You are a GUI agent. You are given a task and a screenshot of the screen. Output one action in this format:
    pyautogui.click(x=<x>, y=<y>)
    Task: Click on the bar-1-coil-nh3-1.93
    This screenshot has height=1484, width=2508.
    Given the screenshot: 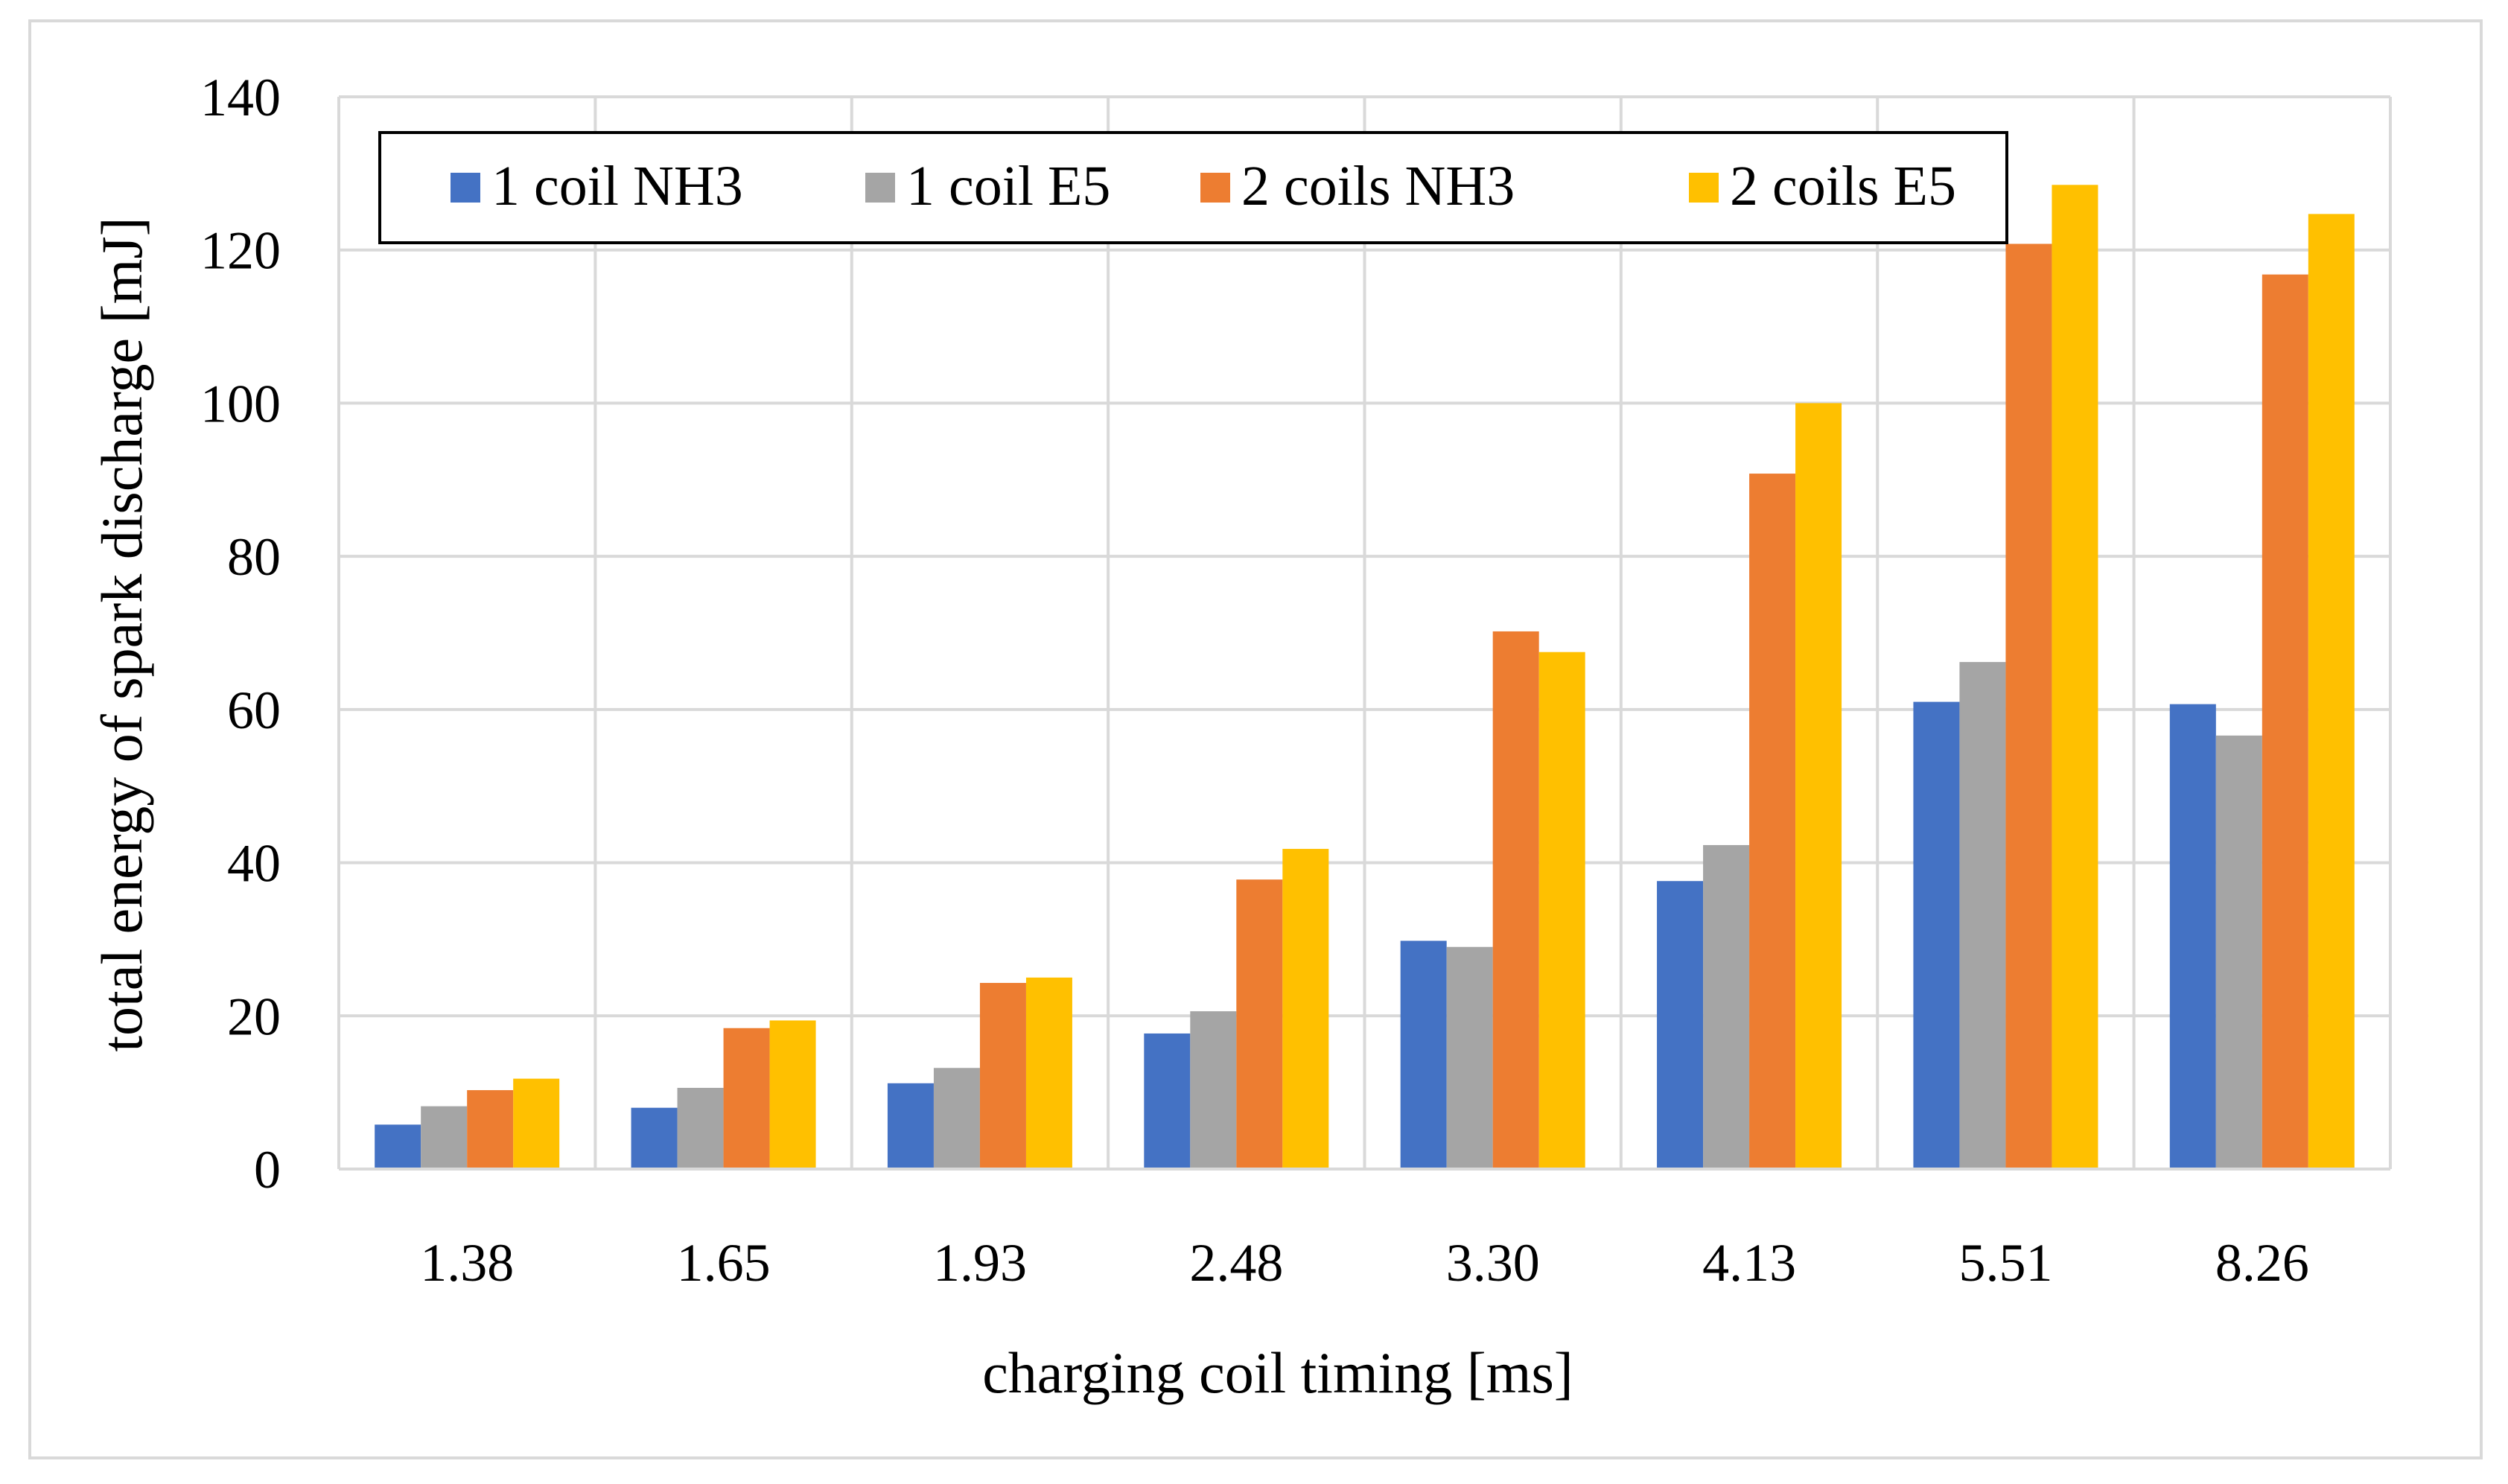 What is the action you would take?
    pyautogui.click(x=910, y=1126)
    